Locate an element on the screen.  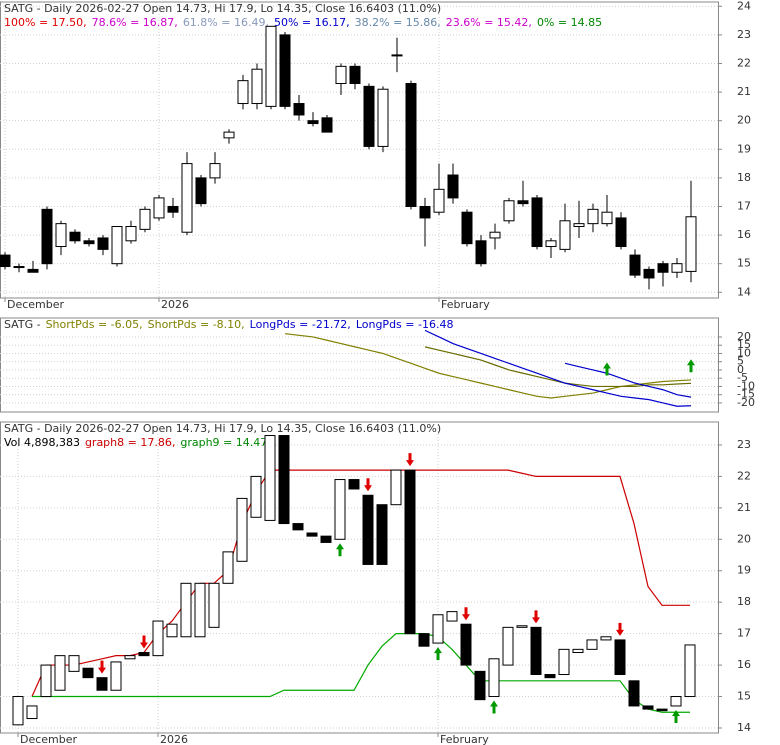
legend-entry: graph8 = 17.86, is located at coordinates (130, 442).